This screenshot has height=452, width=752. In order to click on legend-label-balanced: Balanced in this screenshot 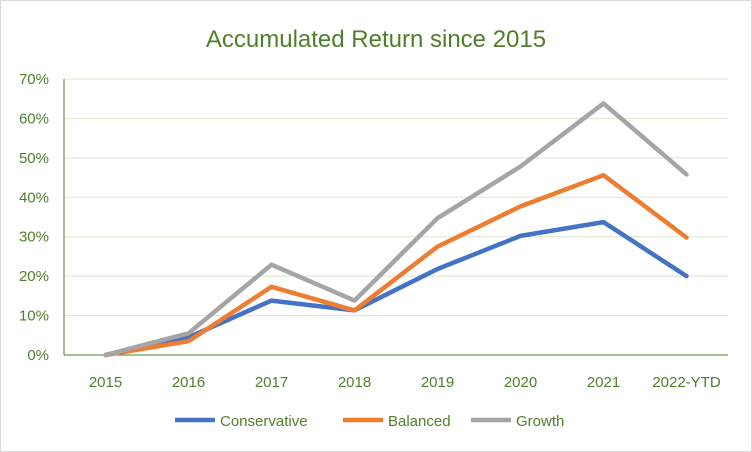, I will do `click(419, 421)`.